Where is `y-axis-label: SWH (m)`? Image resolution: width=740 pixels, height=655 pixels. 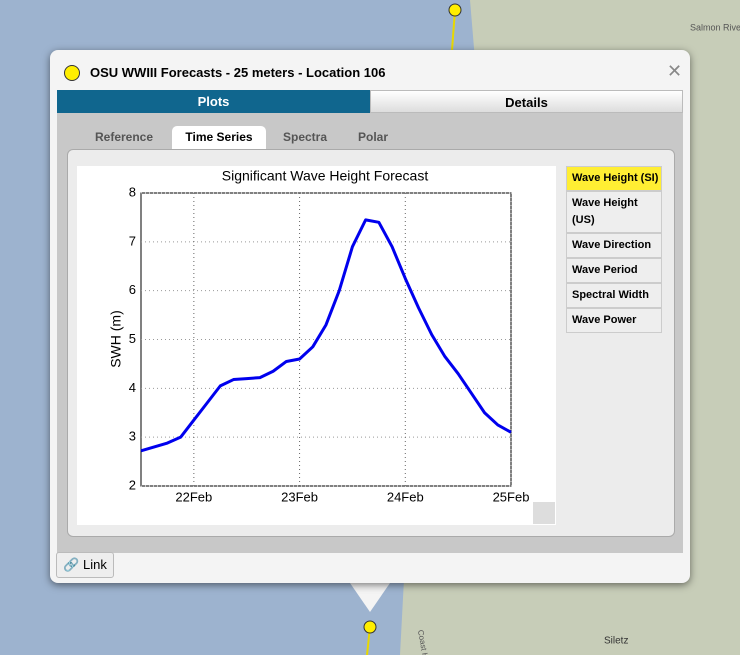 y-axis-label: SWH (m) is located at coordinates (116, 339).